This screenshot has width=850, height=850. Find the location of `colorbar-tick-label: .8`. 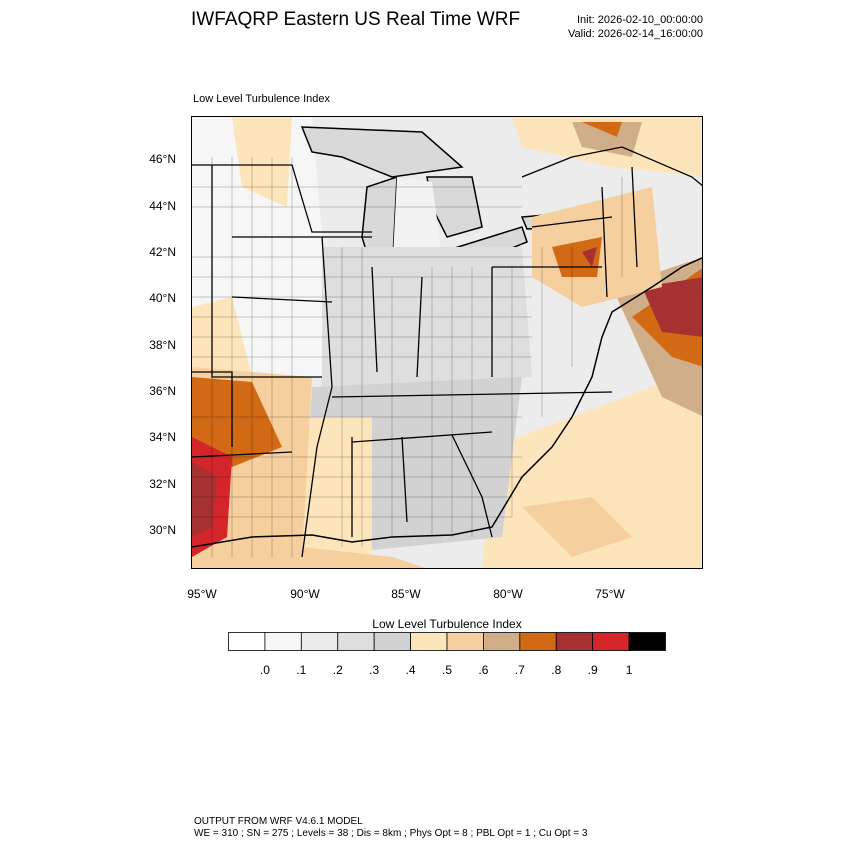

colorbar-tick-label: .8 is located at coordinates (556, 670).